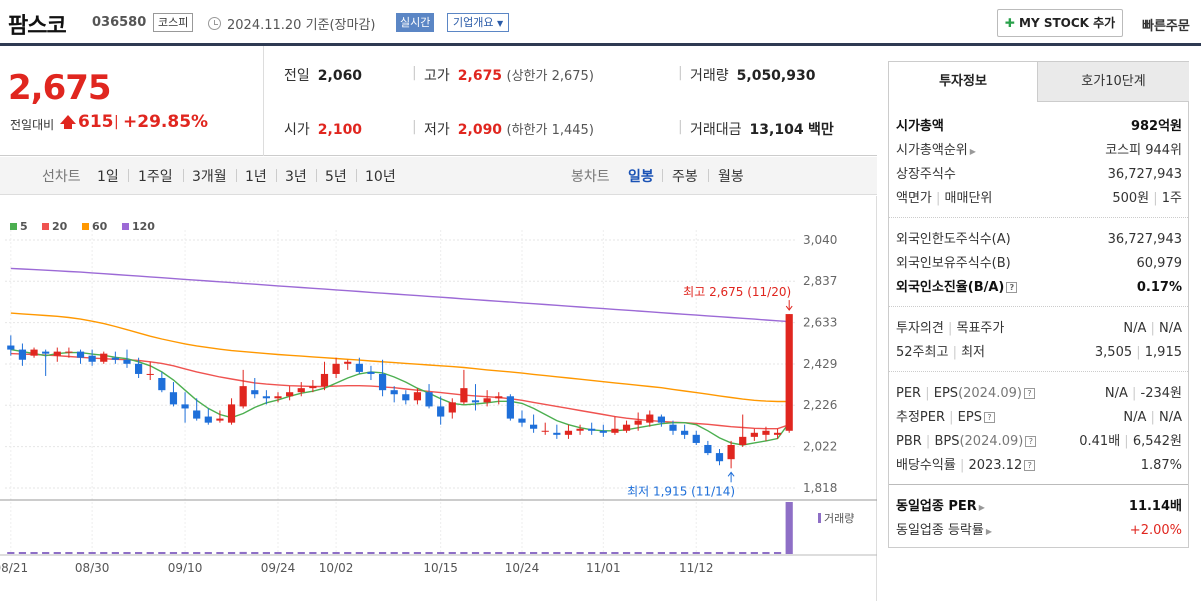 This screenshot has height=601, width=1201. What do you see at coordinates (1155, 530) in the screenshot?
I see `info-value-text: +2.00%` at bounding box center [1155, 530].